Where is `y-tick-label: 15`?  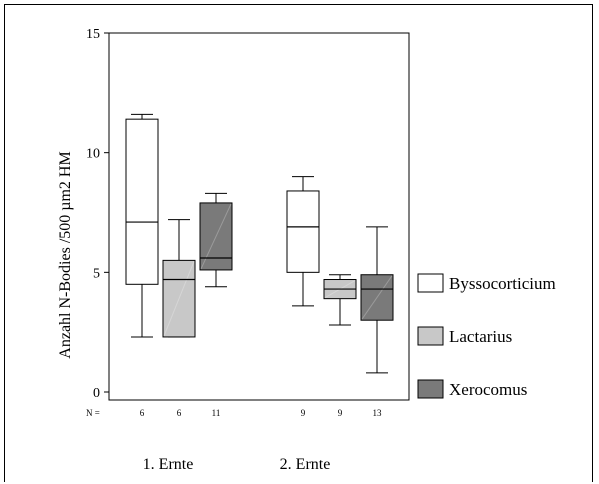 y-tick-label: 15 is located at coordinates (93, 34).